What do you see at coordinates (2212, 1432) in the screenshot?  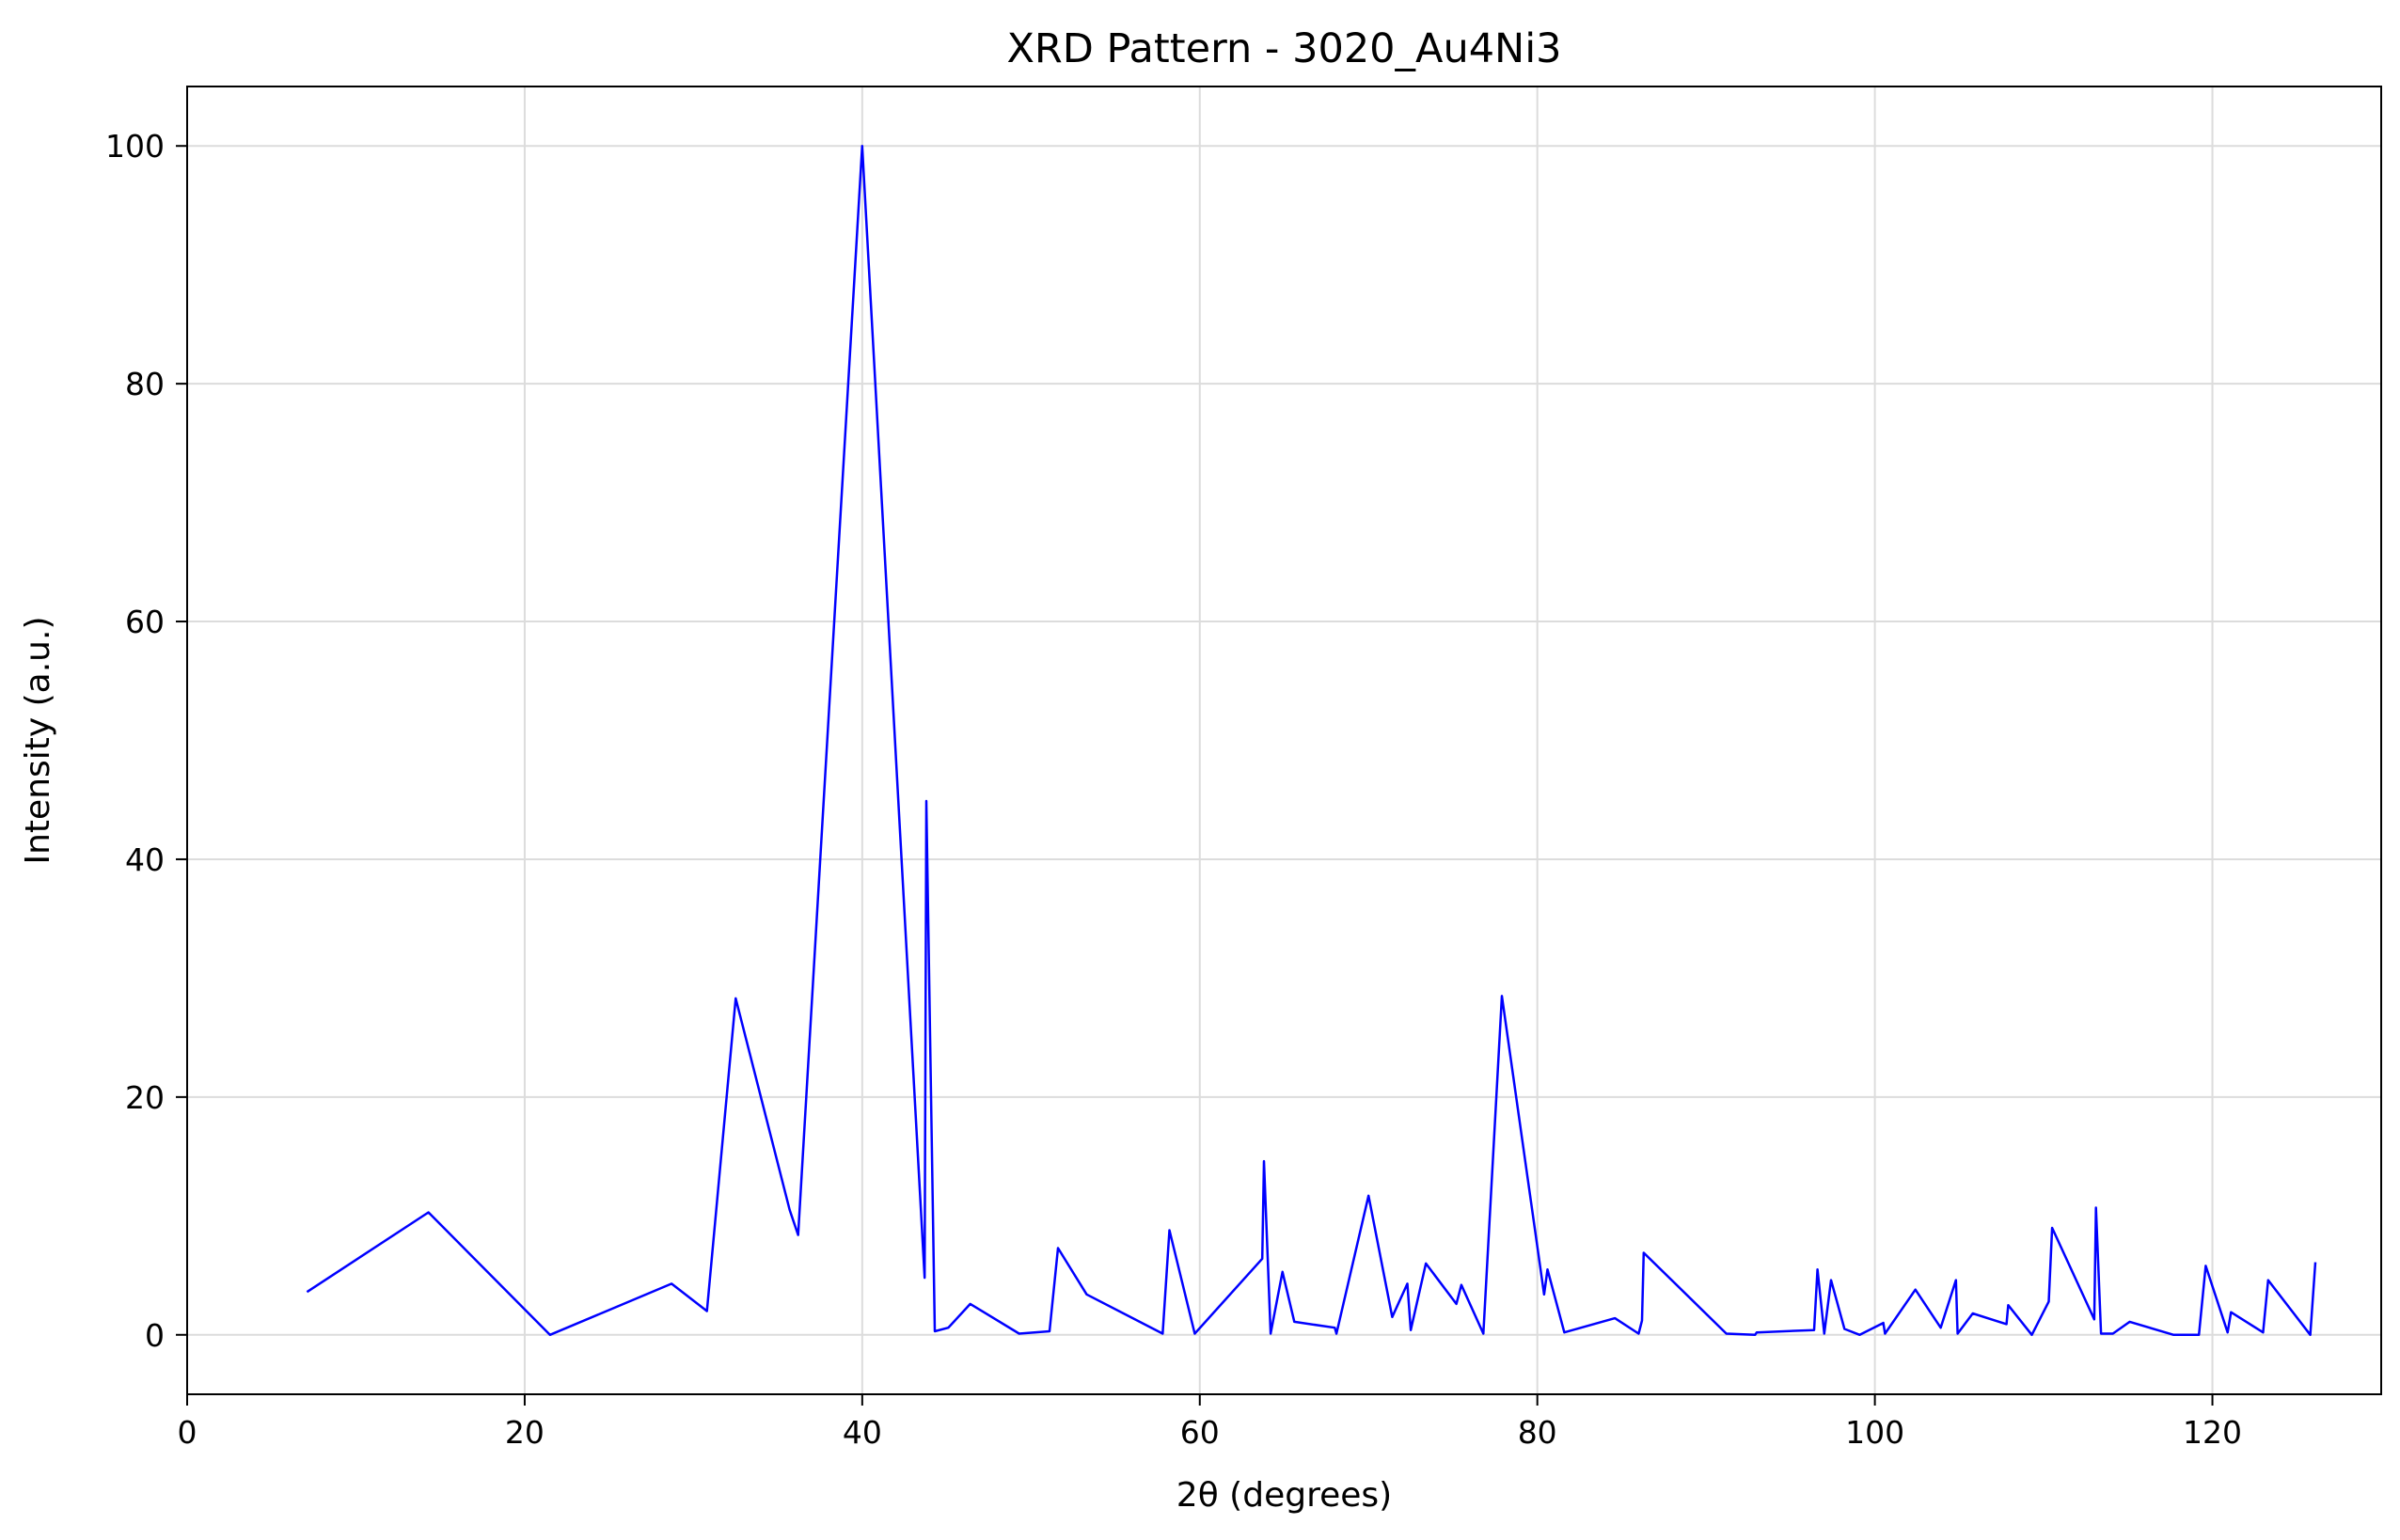 I see `x-tick-label: 120` at bounding box center [2212, 1432].